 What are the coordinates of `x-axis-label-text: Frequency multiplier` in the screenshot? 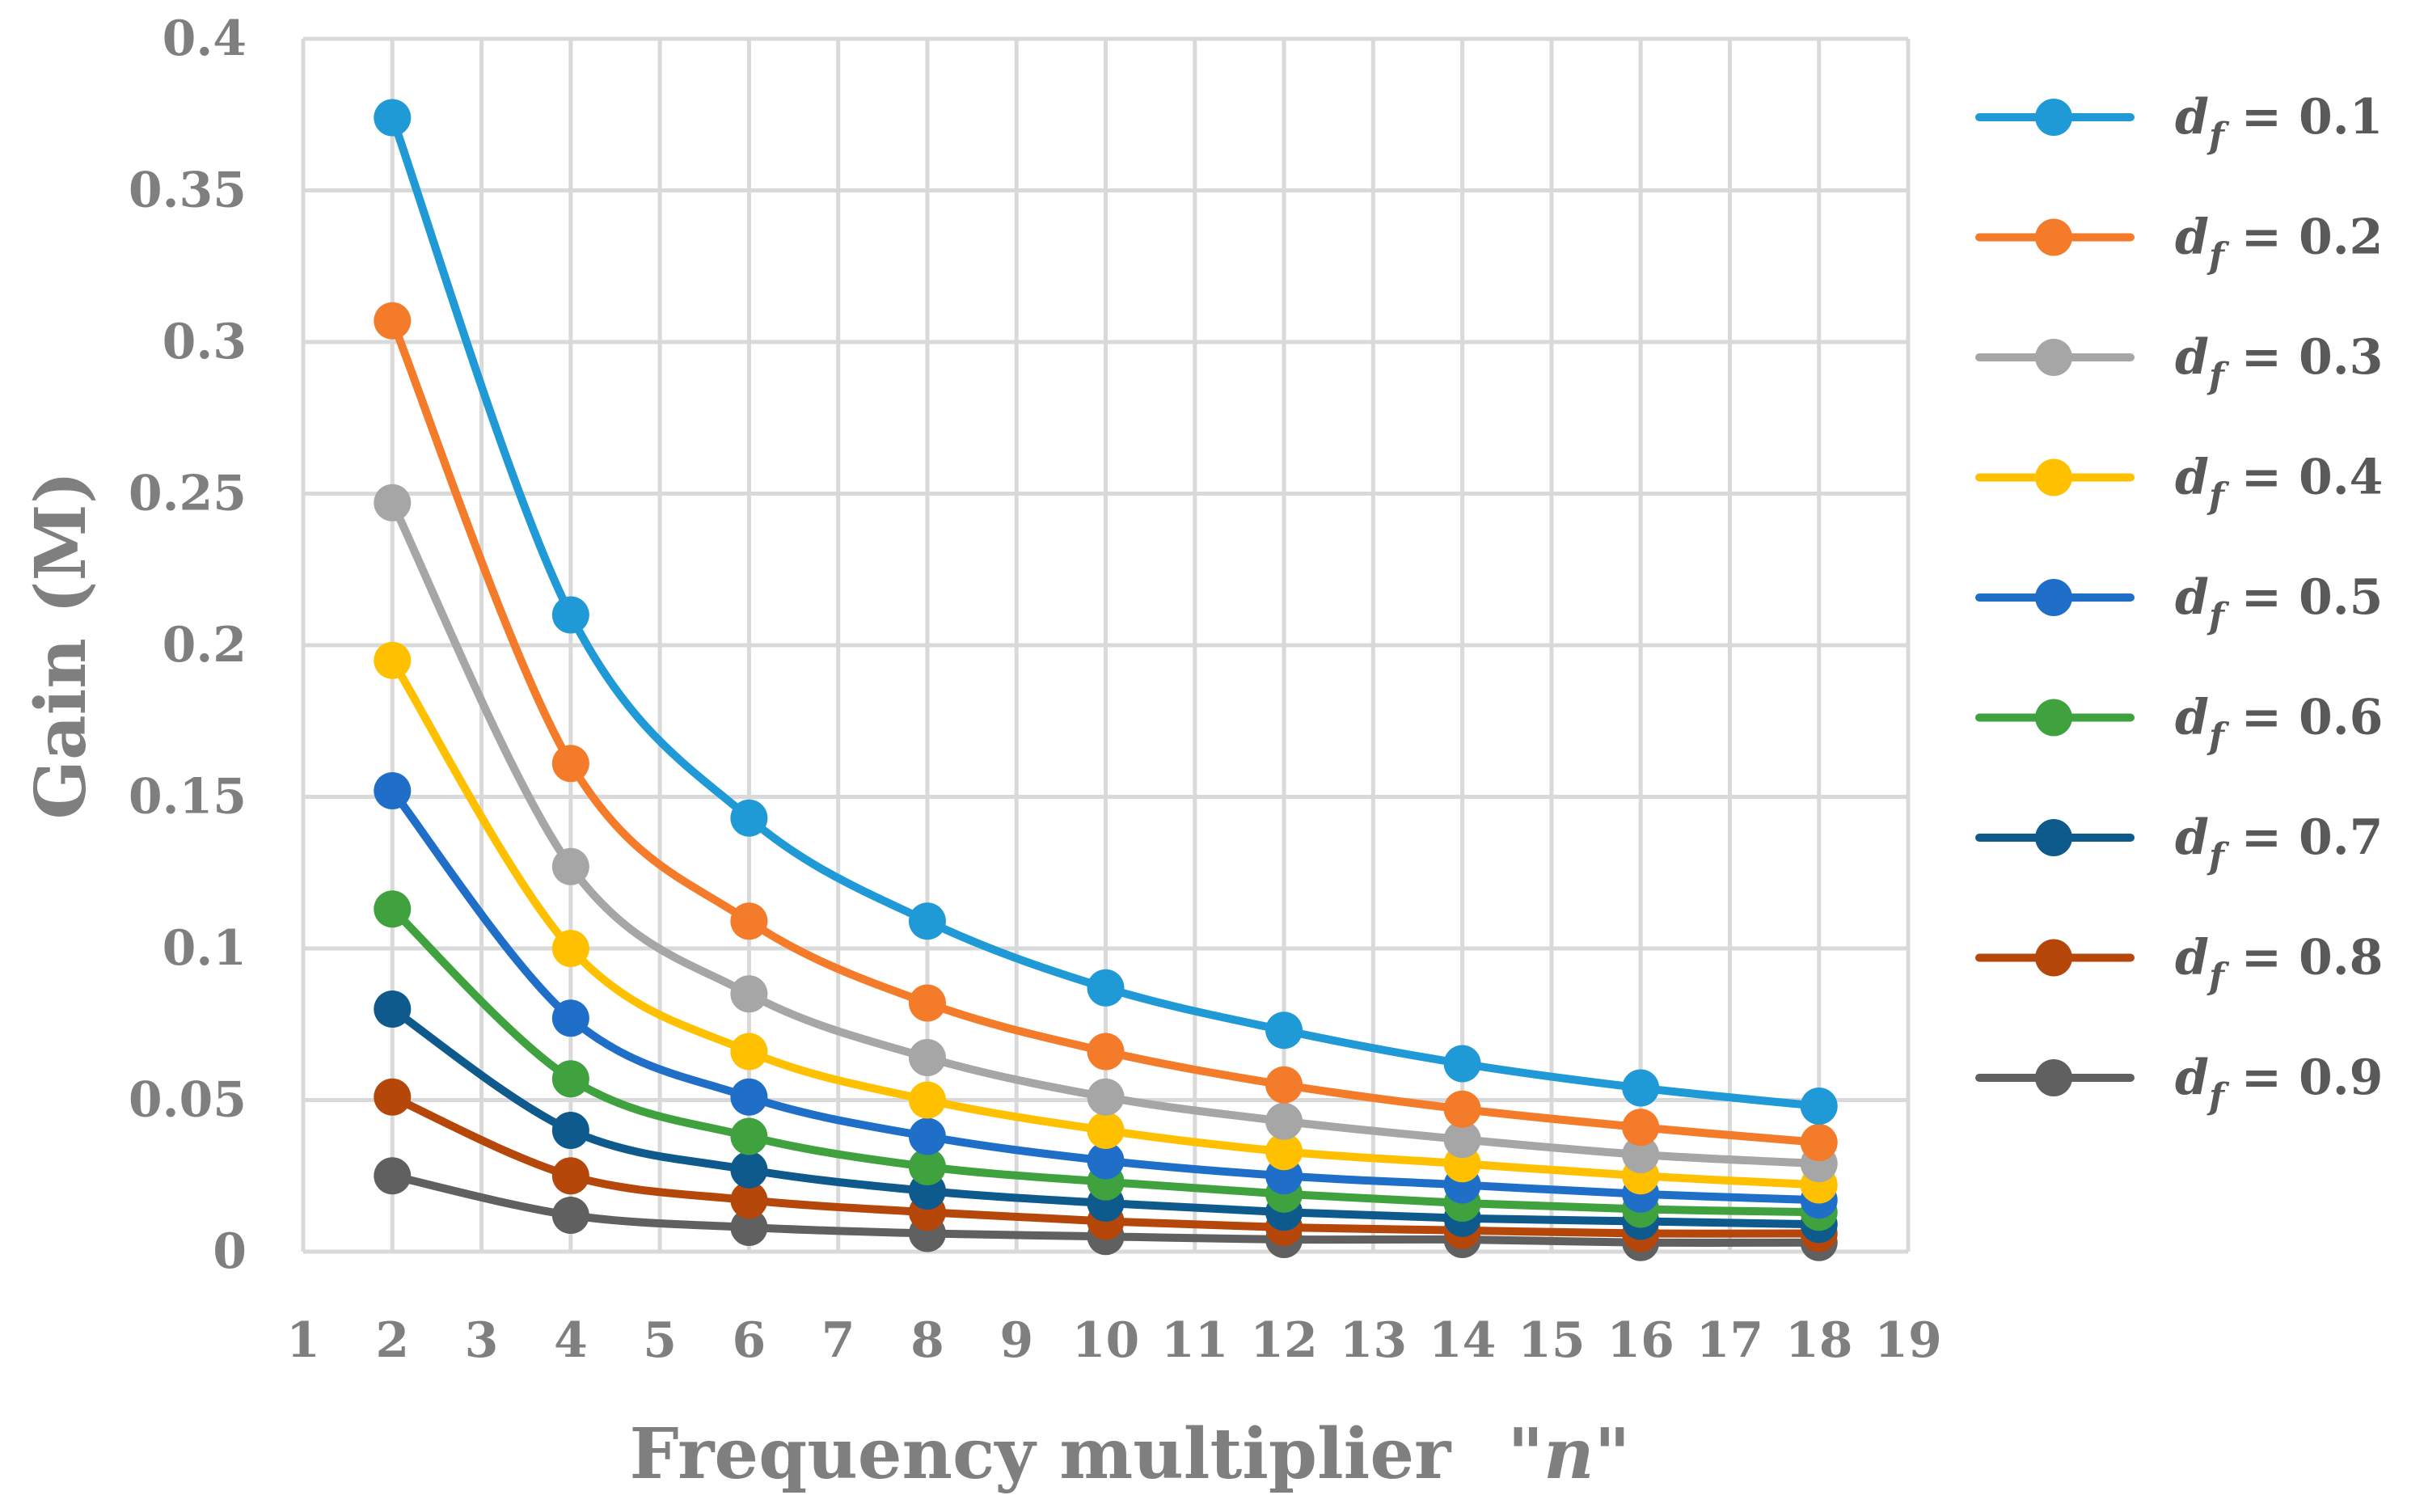 It's located at (1041, 1454).